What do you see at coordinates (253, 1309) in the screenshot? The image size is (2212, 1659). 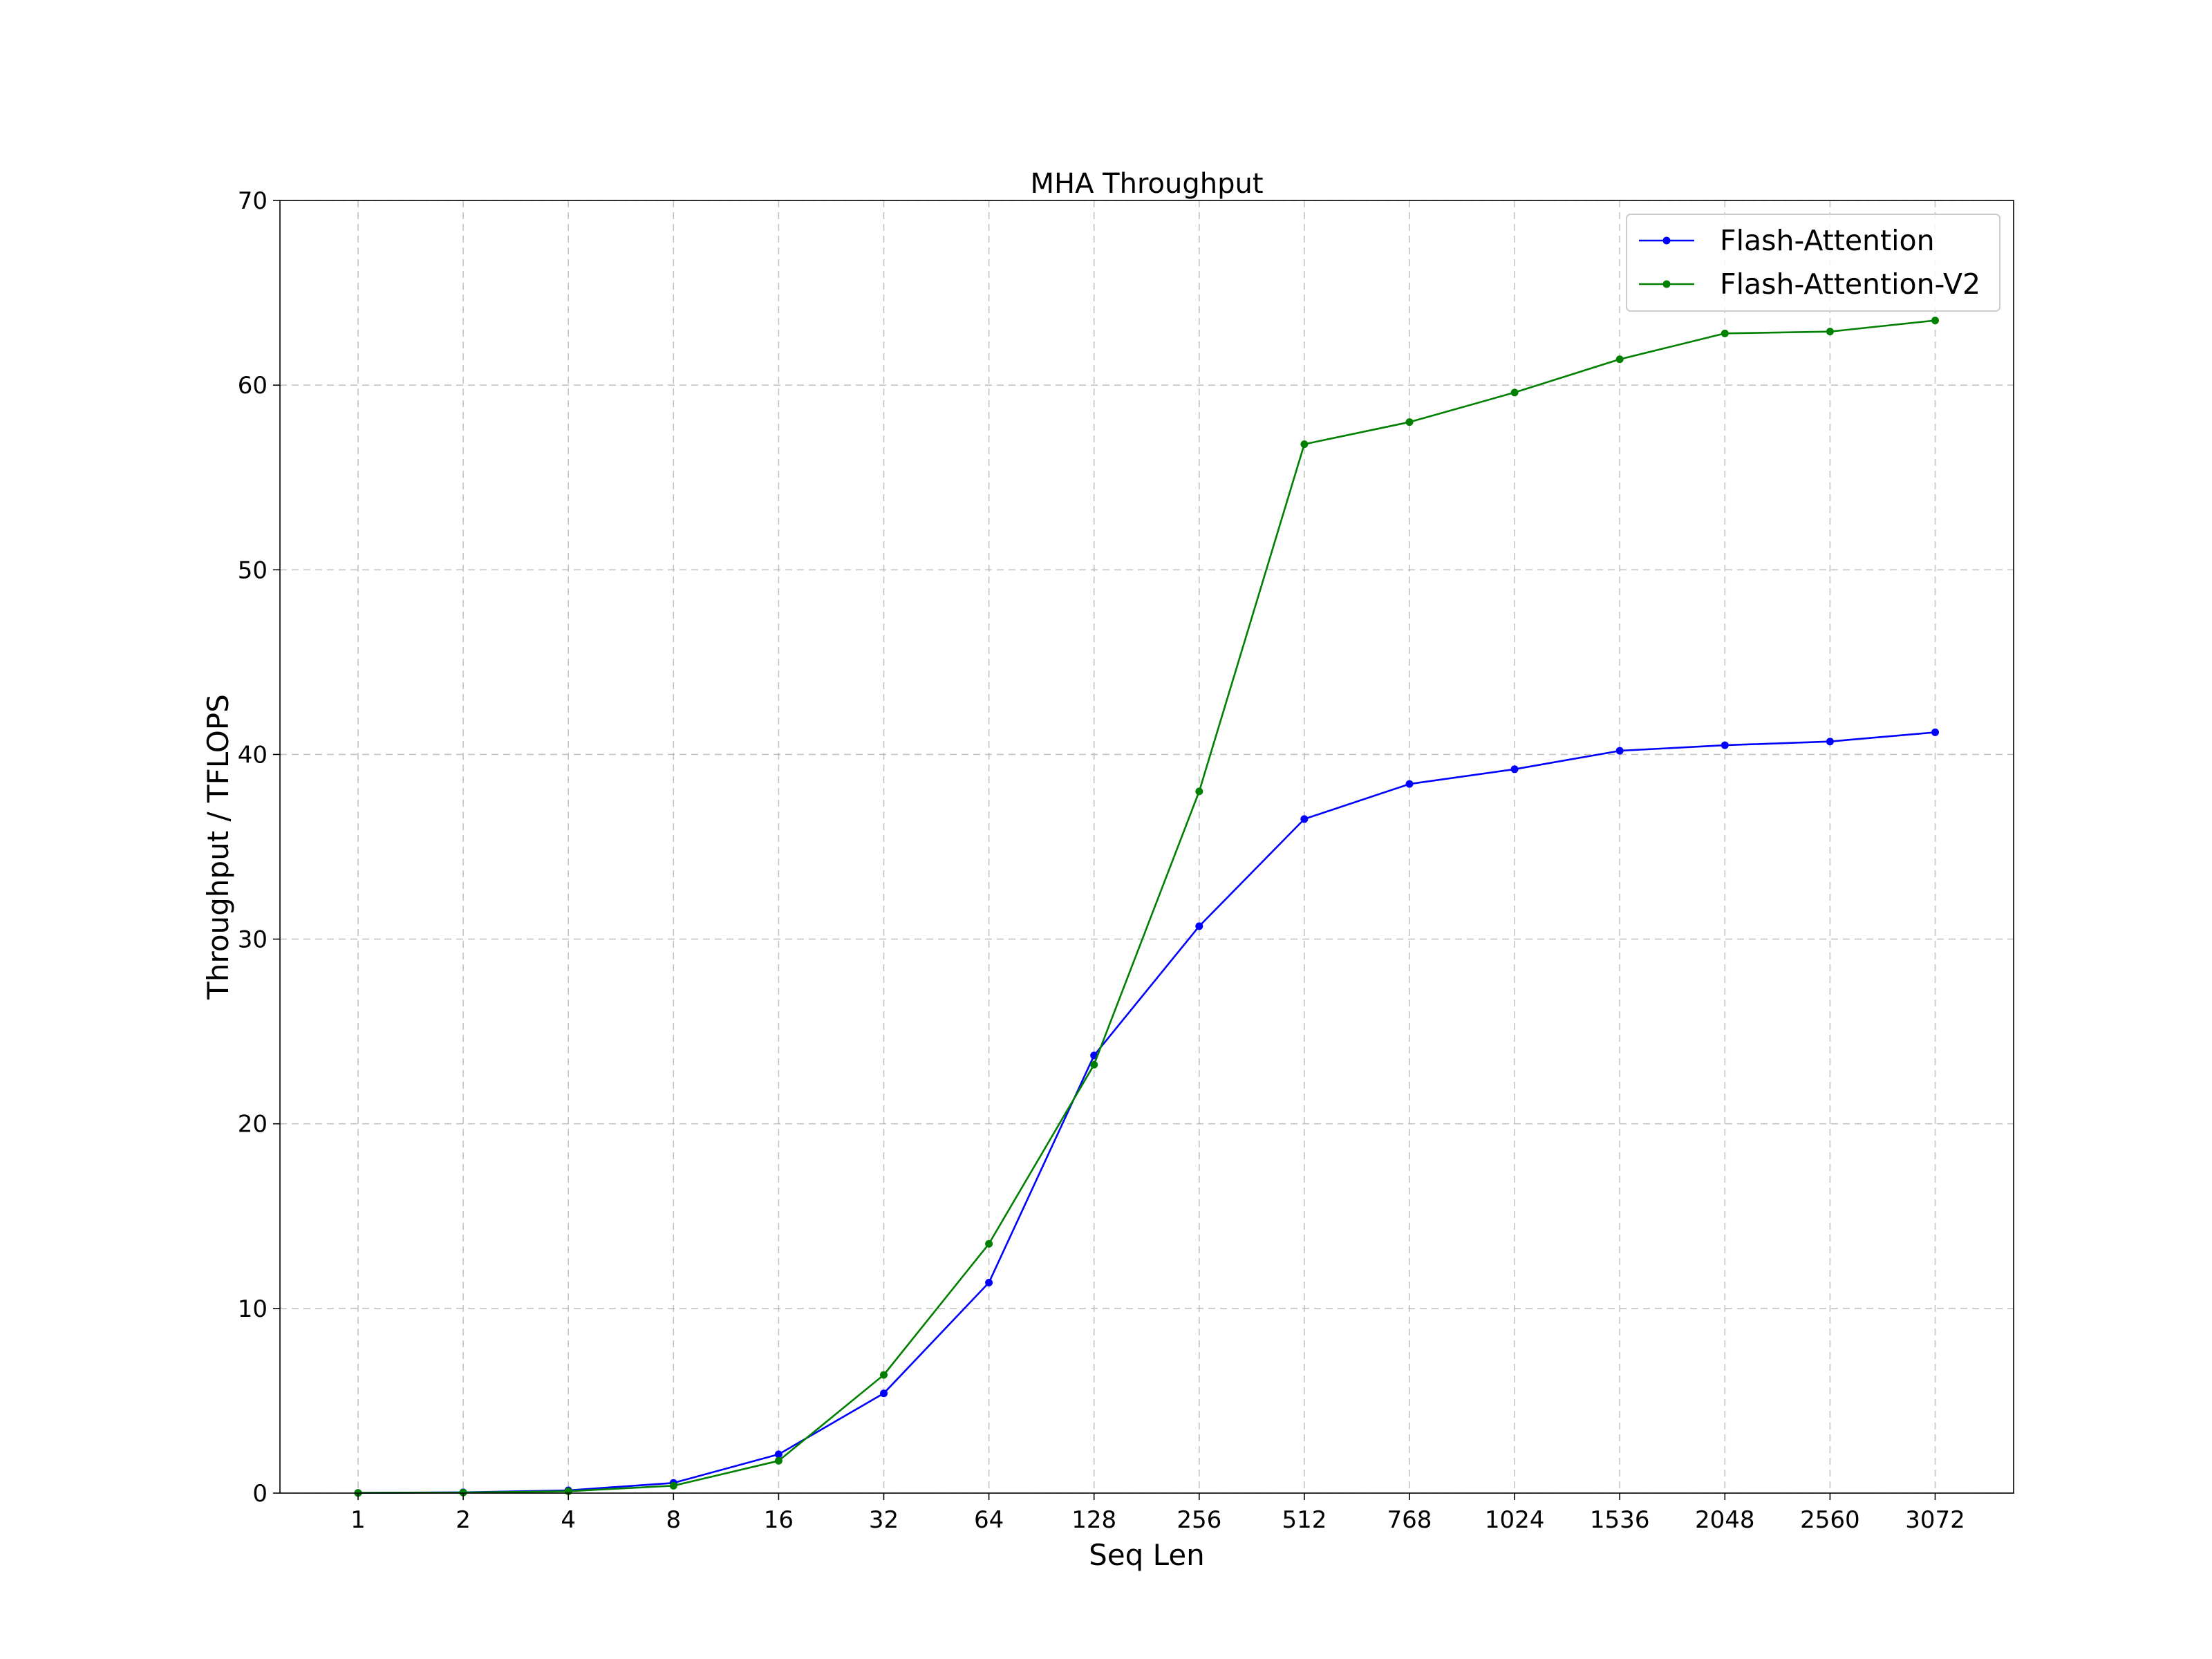 I see `y-tick-label: 10` at bounding box center [253, 1309].